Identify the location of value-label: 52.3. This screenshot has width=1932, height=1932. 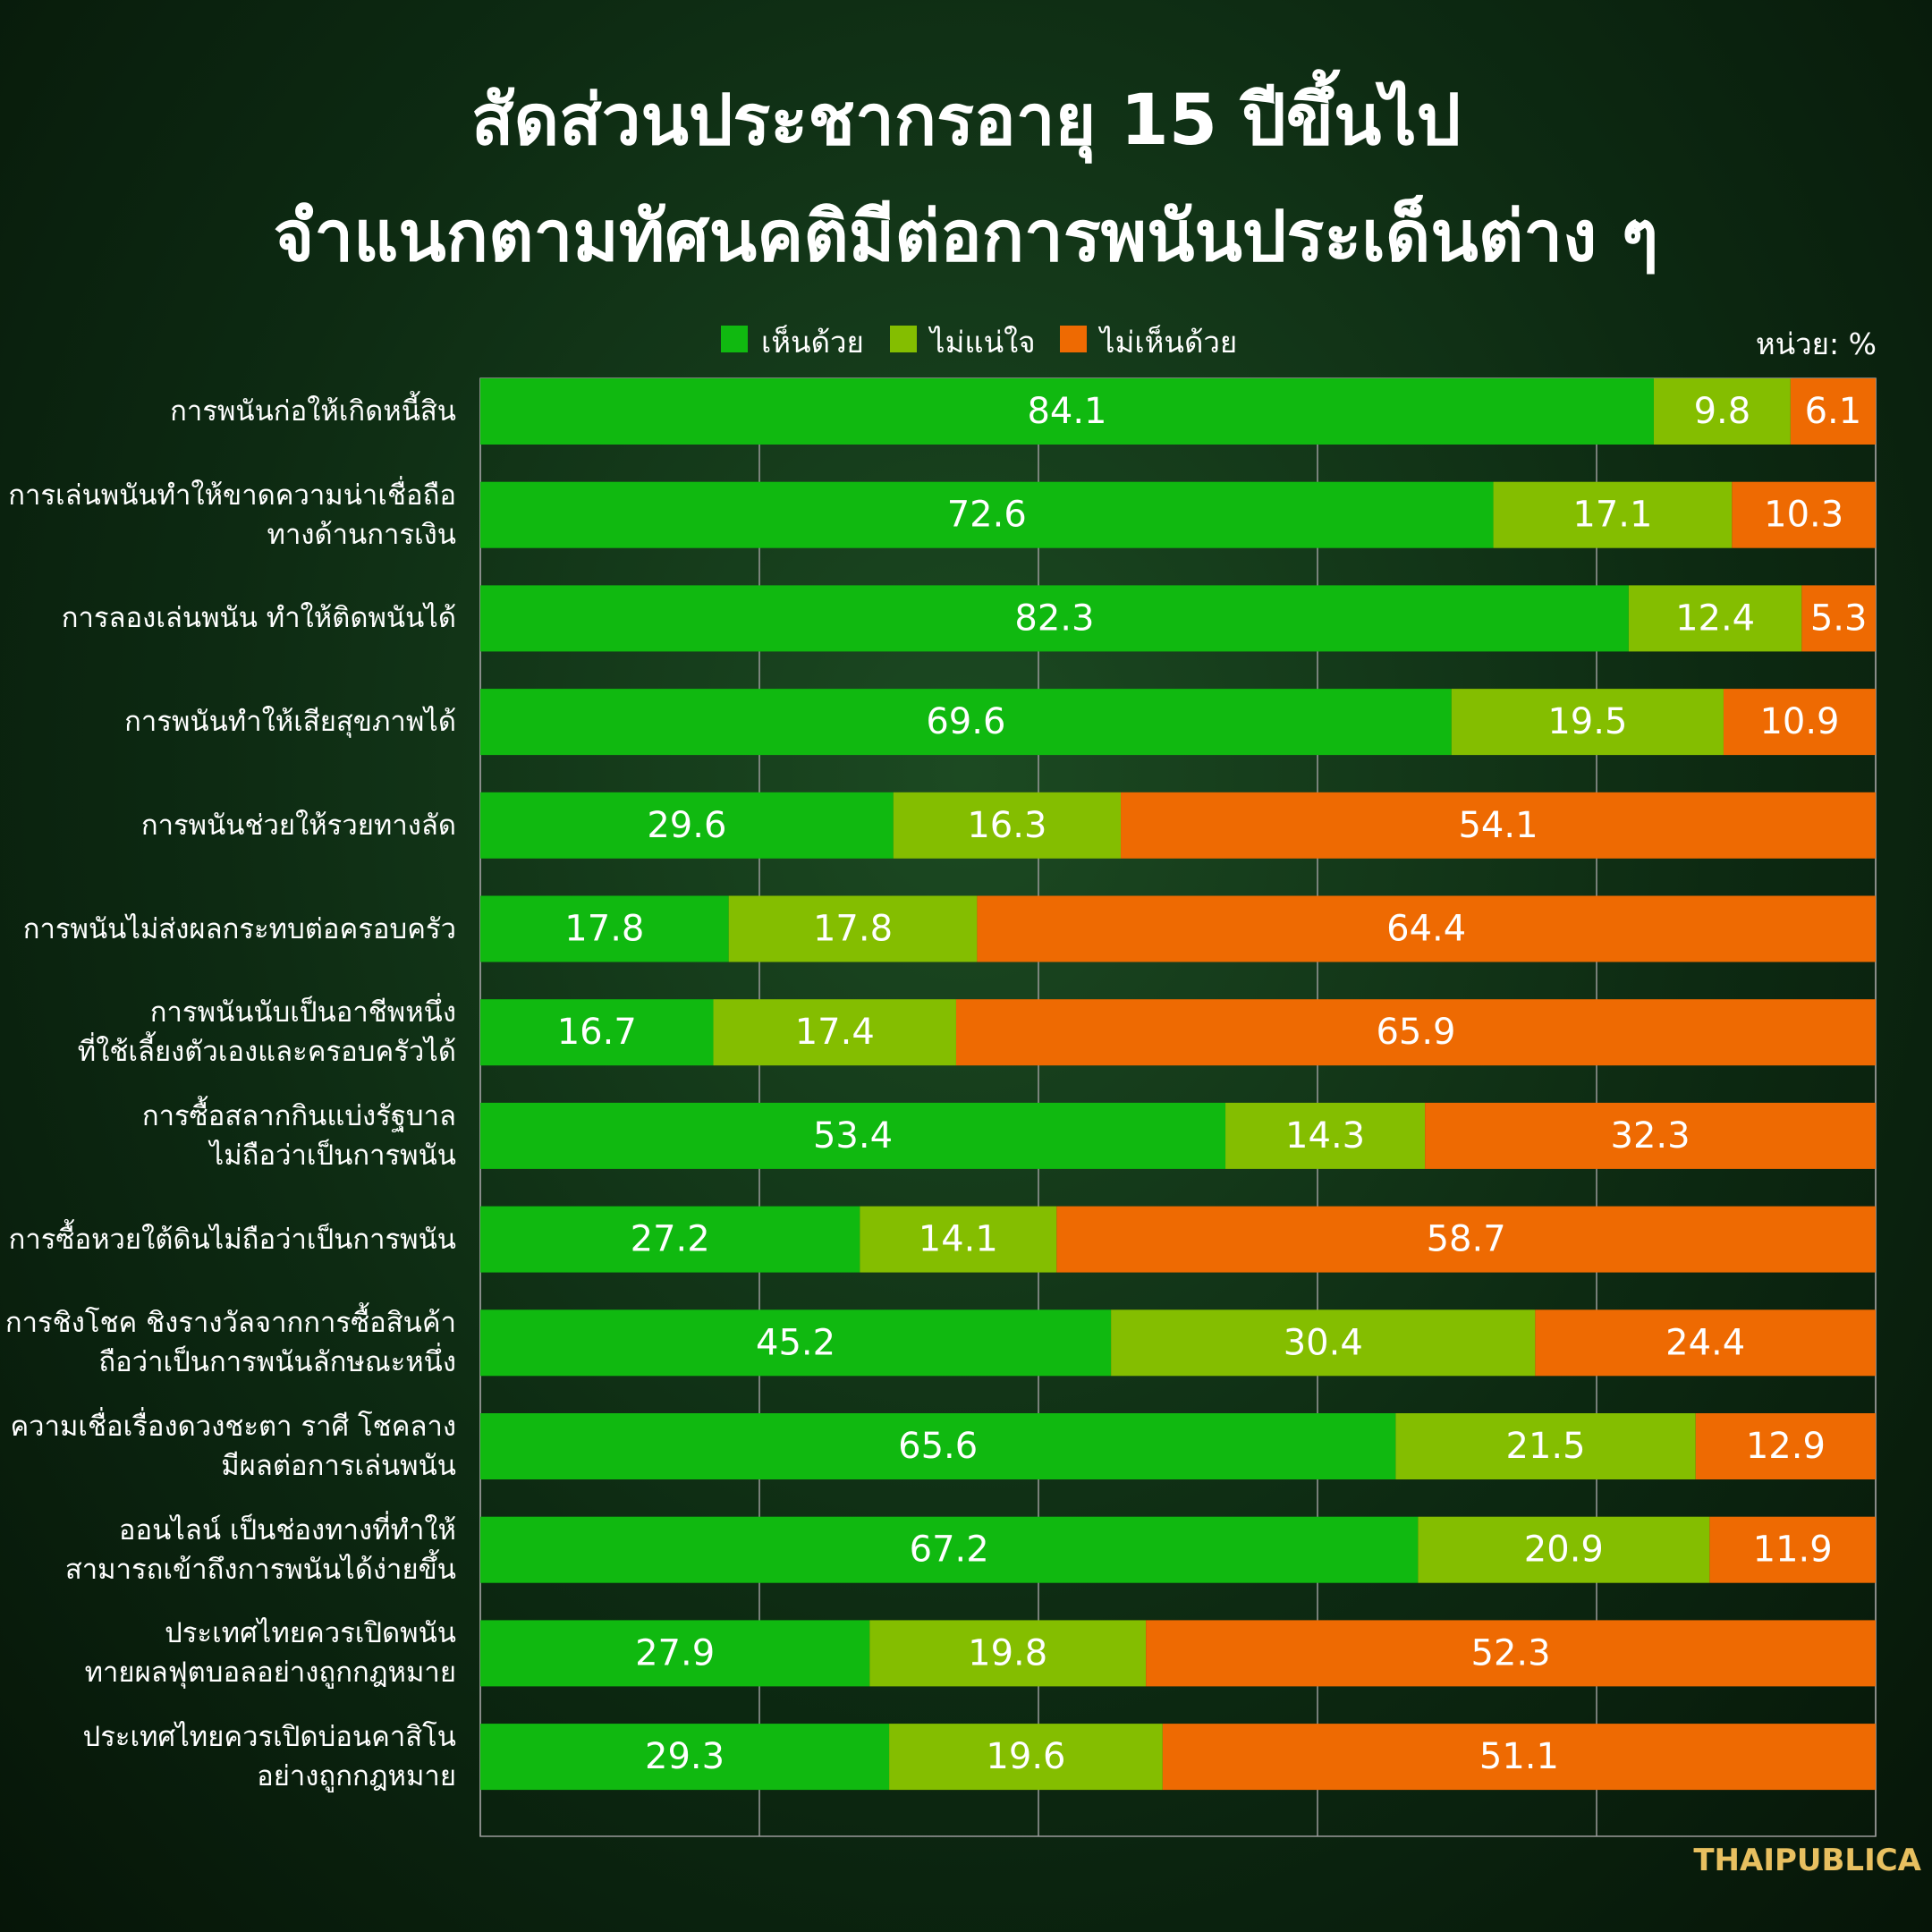
(1511, 1653).